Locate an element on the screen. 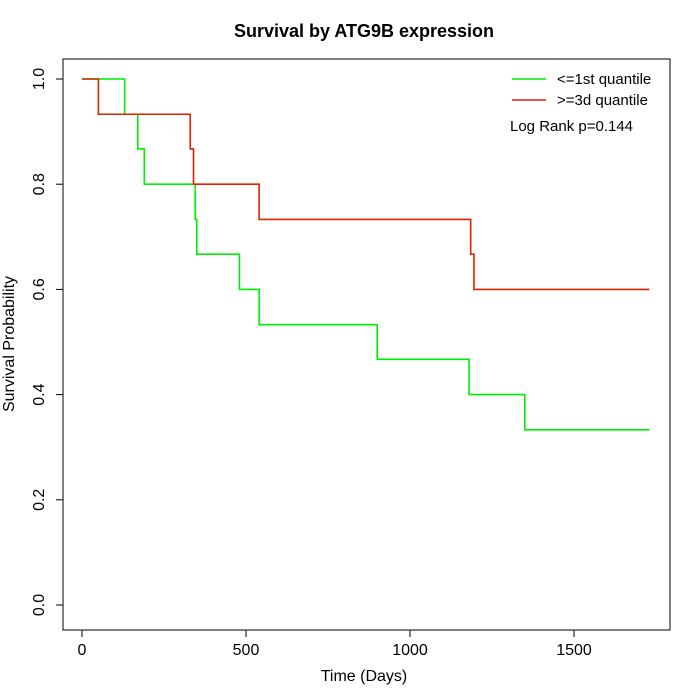 Image resolution: width=700 pixels, height=700 pixels. chart-title: Survival by ATG9B expression is located at coordinates (364, 31).